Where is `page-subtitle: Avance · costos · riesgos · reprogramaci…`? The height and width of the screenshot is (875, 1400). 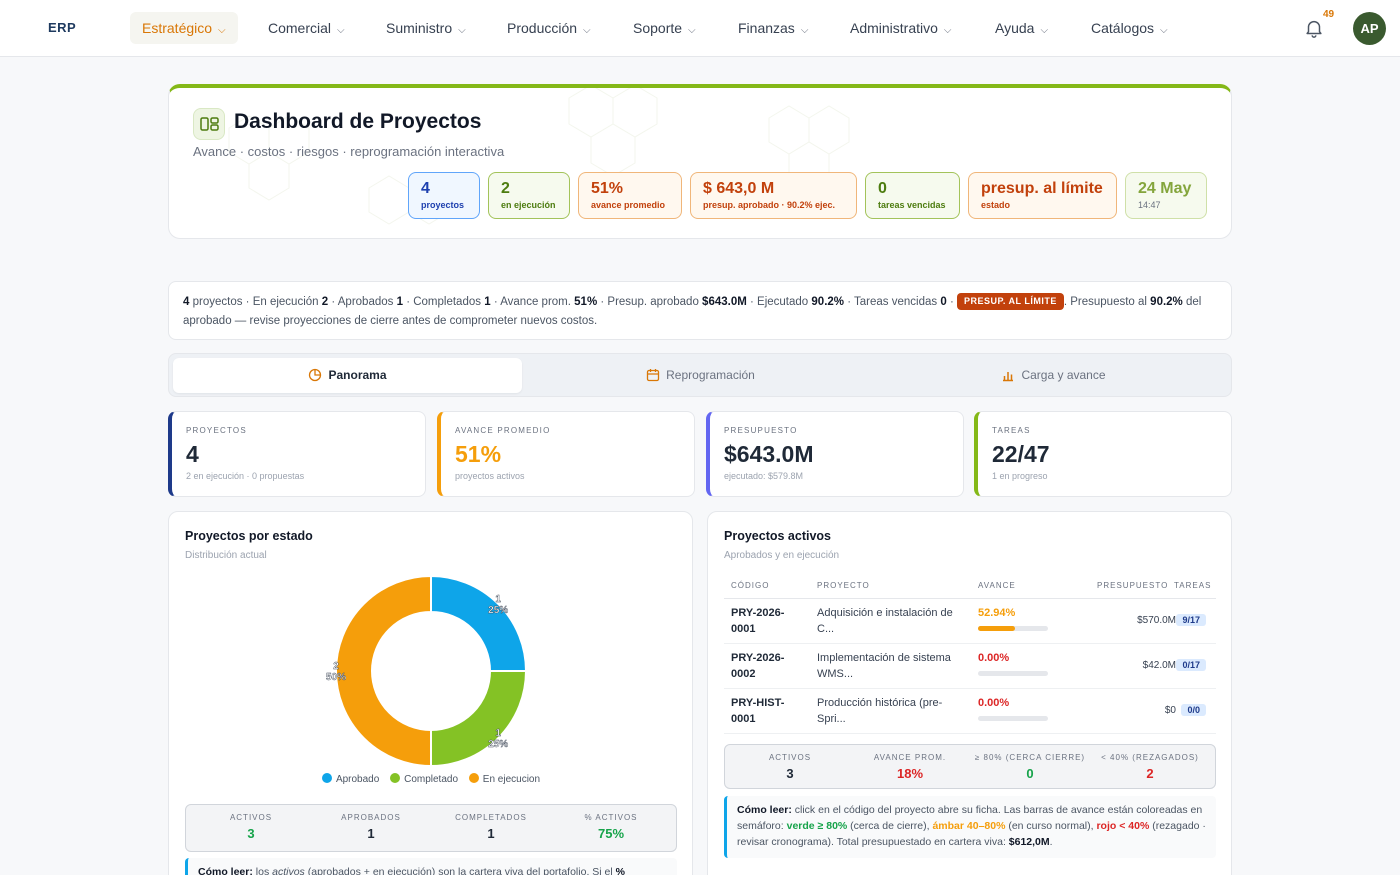 page-subtitle: Avance · costos · riesgos · reprogramaci… is located at coordinates (349, 151).